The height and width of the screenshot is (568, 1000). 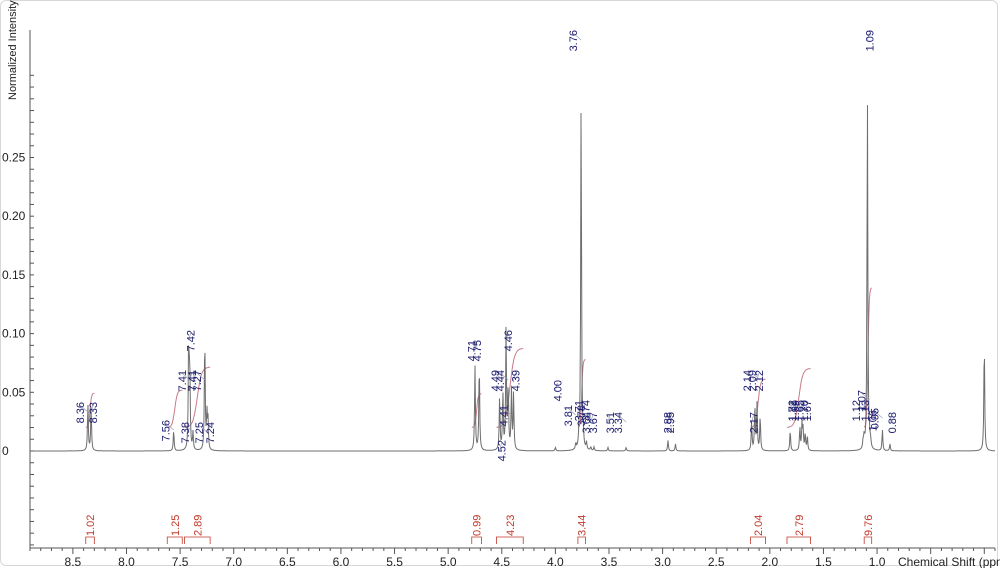 What do you see at coordinates (14, 334) in the screenshot?
I see `y-tick-label: 0.10` at bounding box center [14, 334].